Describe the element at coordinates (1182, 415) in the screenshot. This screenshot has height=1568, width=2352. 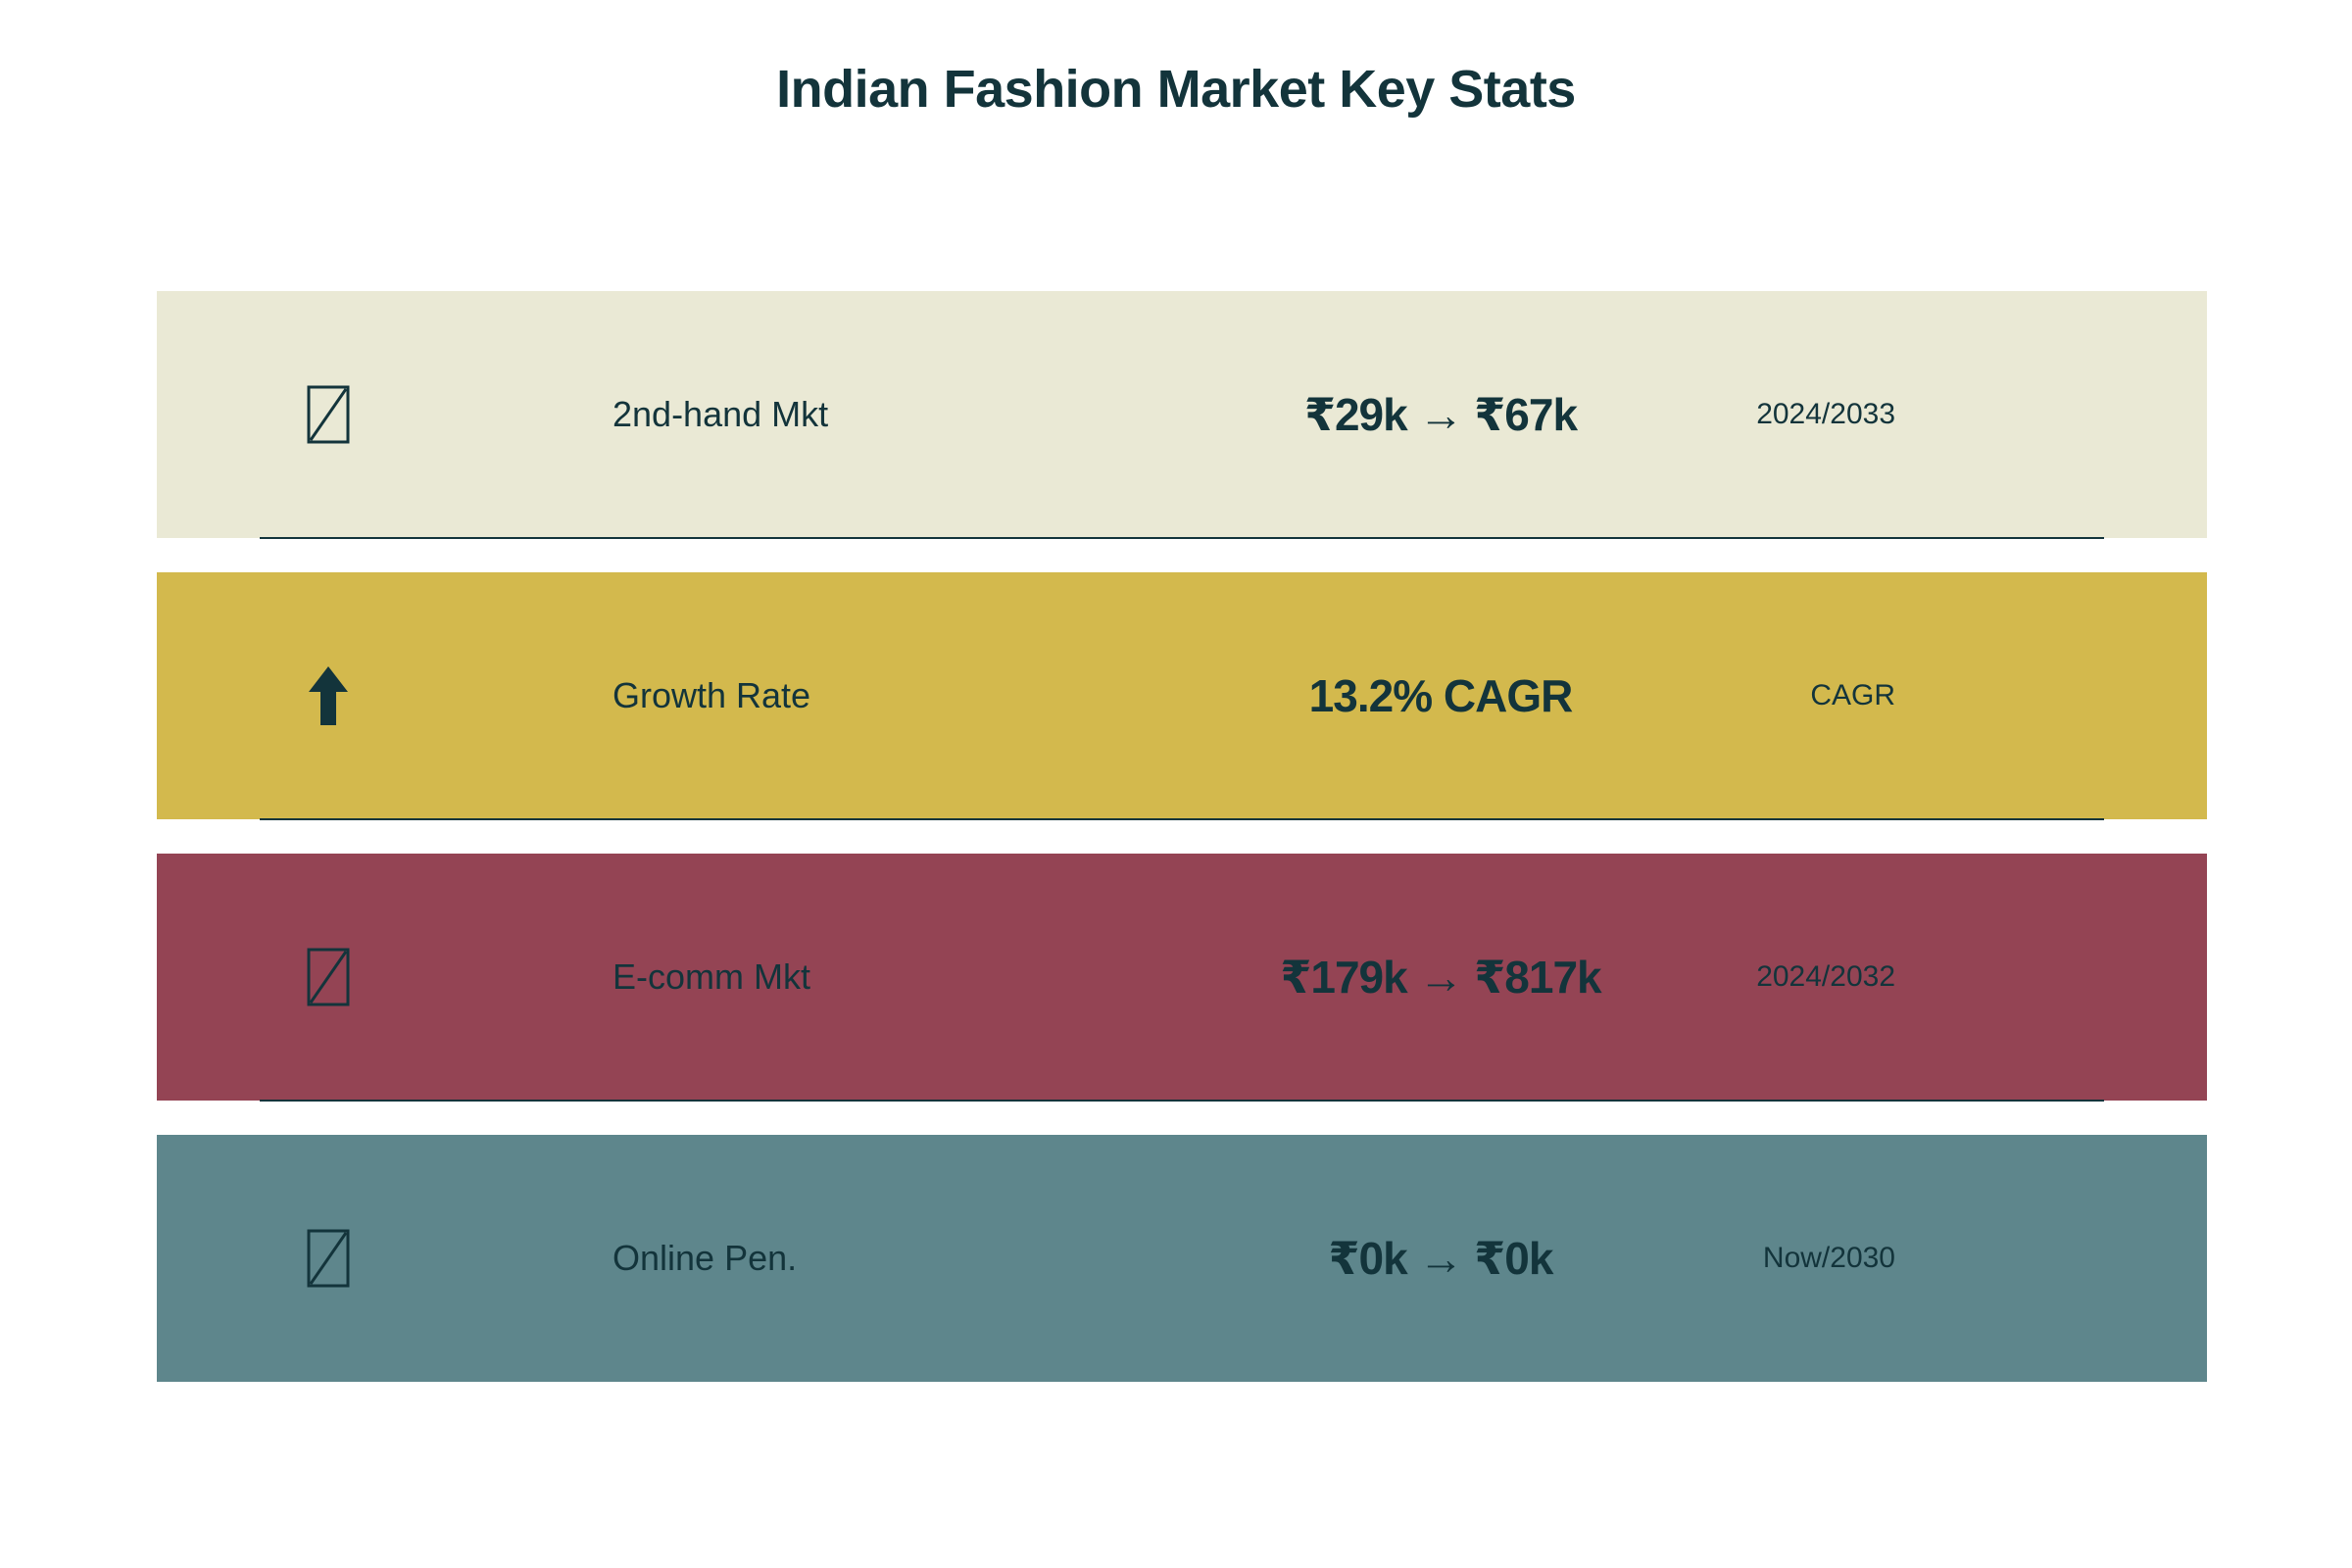
I see `table-row: 2nd-hand Mkt ₹29k → ₹67k 2024/2033` at that location.